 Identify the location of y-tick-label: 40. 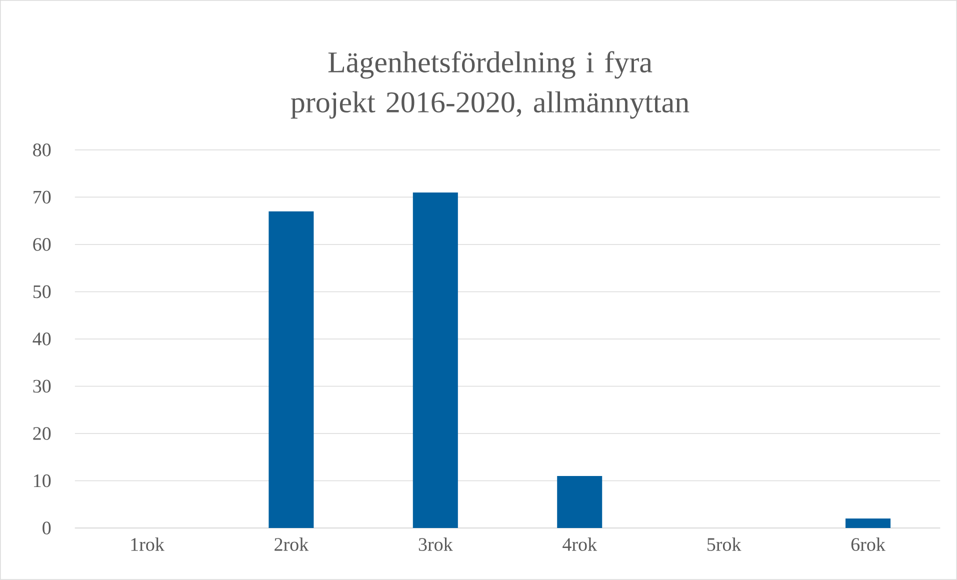
(41, 339).